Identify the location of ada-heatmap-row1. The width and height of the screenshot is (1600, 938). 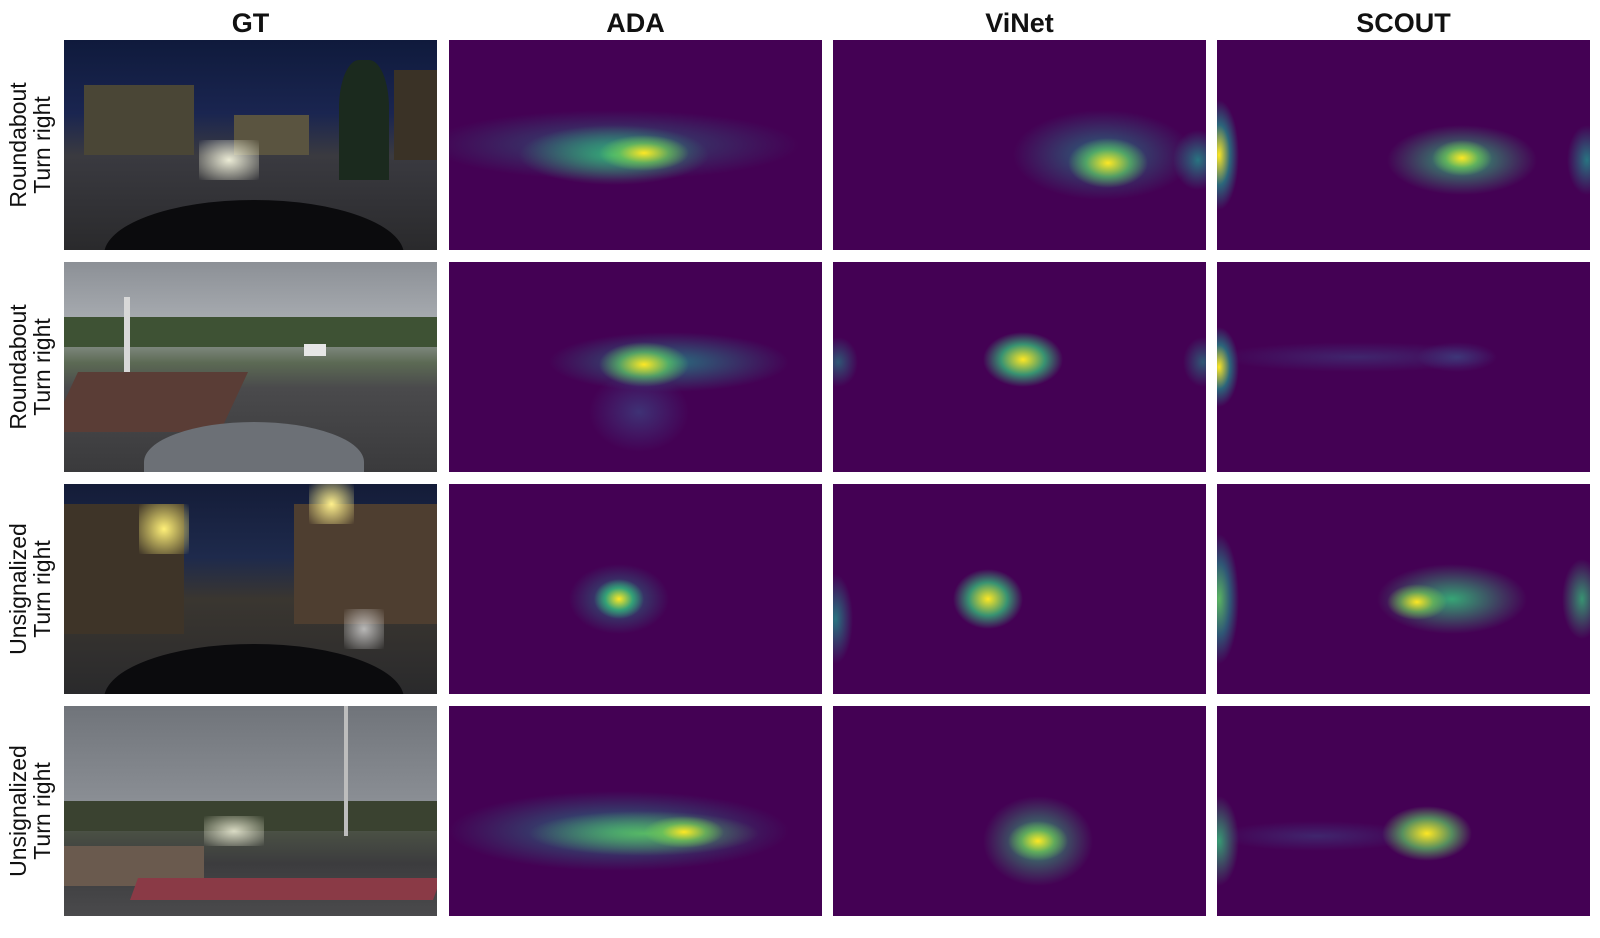
(635, 145).